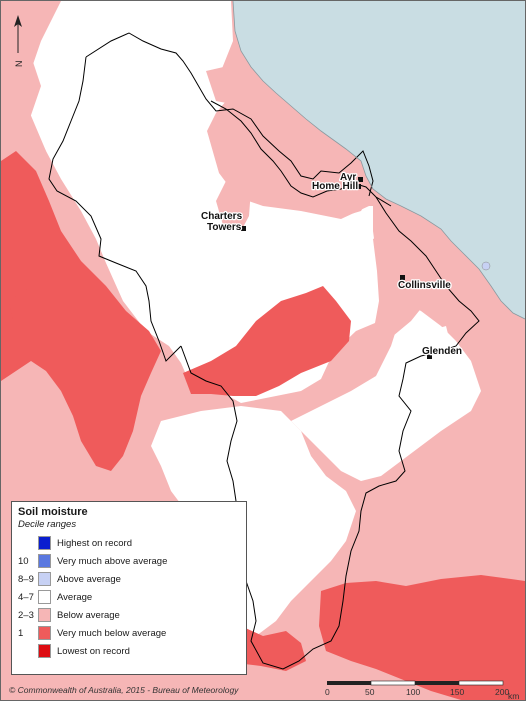 The height and width of the screenshot is (701, 526). What do you see at coordinates (47, 524) in the screenshot?
I see `legend-subtitle: Decile ranges` at bounding box center [47, 524].